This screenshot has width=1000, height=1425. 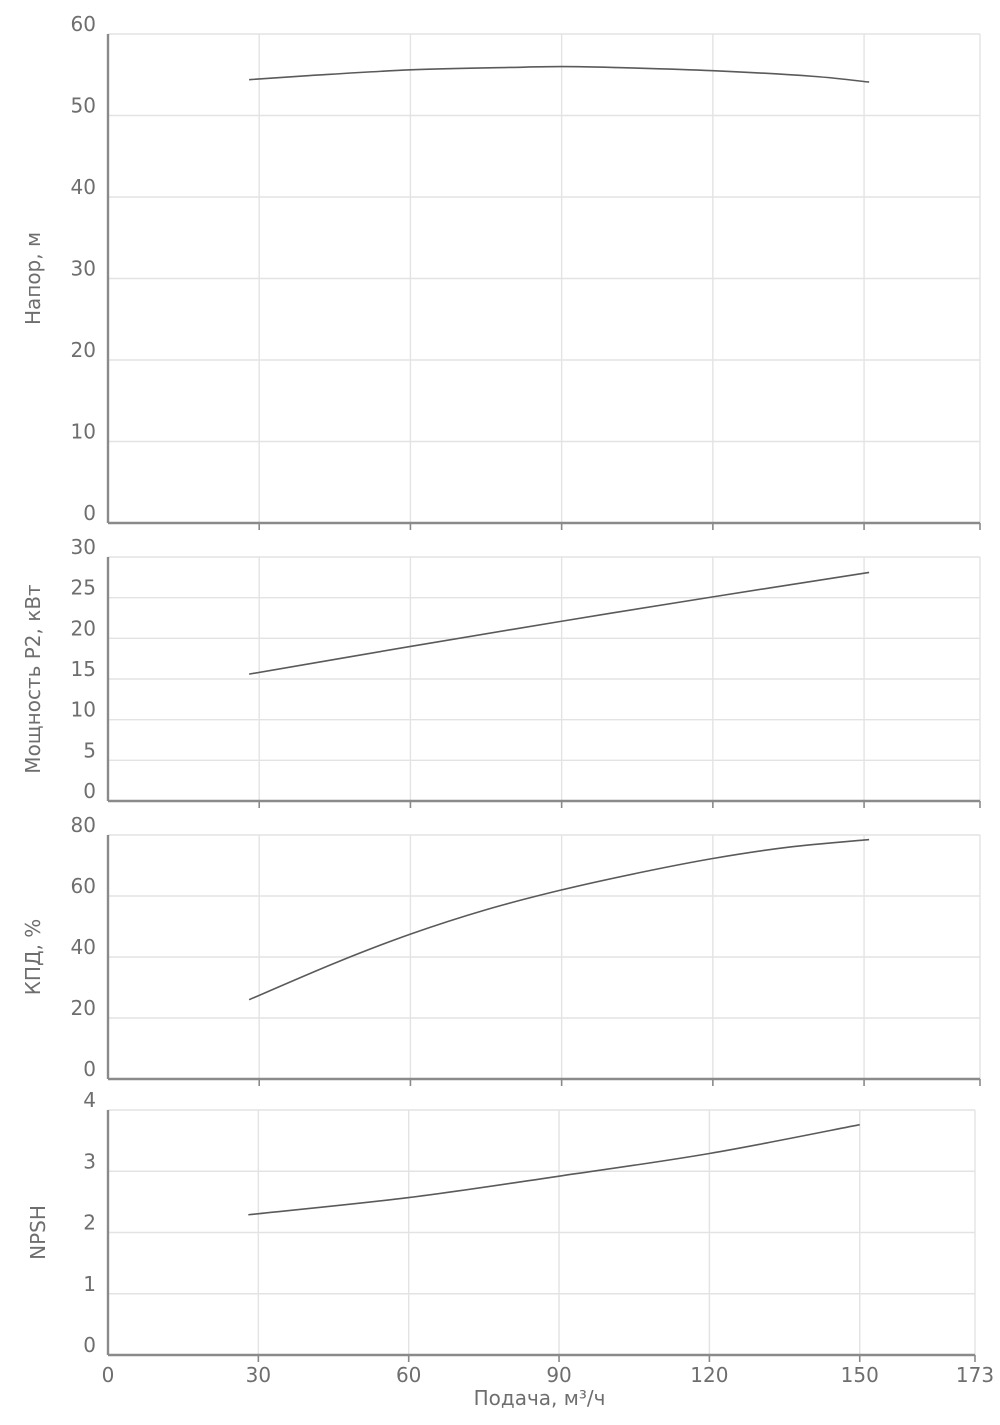 What do you see at coordinates (89, 1223) in the screenshot?
I see `y-tick-label: 2` at bounding box center [89, 1223].